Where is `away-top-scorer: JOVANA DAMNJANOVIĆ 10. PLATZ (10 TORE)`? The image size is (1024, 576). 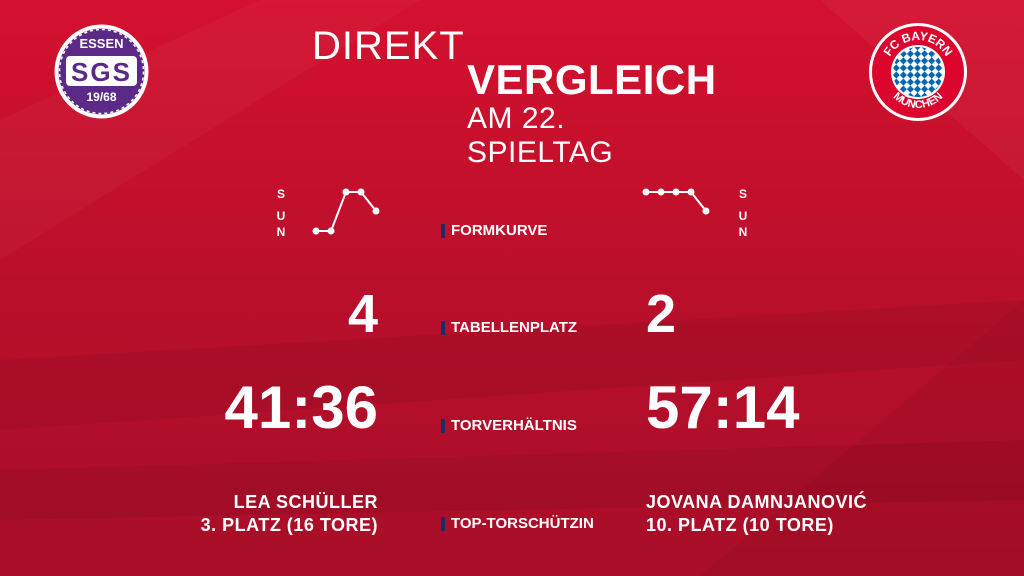
away-top-scorer: JOVANA DAMNJANOVIĆ 10. PLATZ (10 TORE) is located at coordinates (756, 514).